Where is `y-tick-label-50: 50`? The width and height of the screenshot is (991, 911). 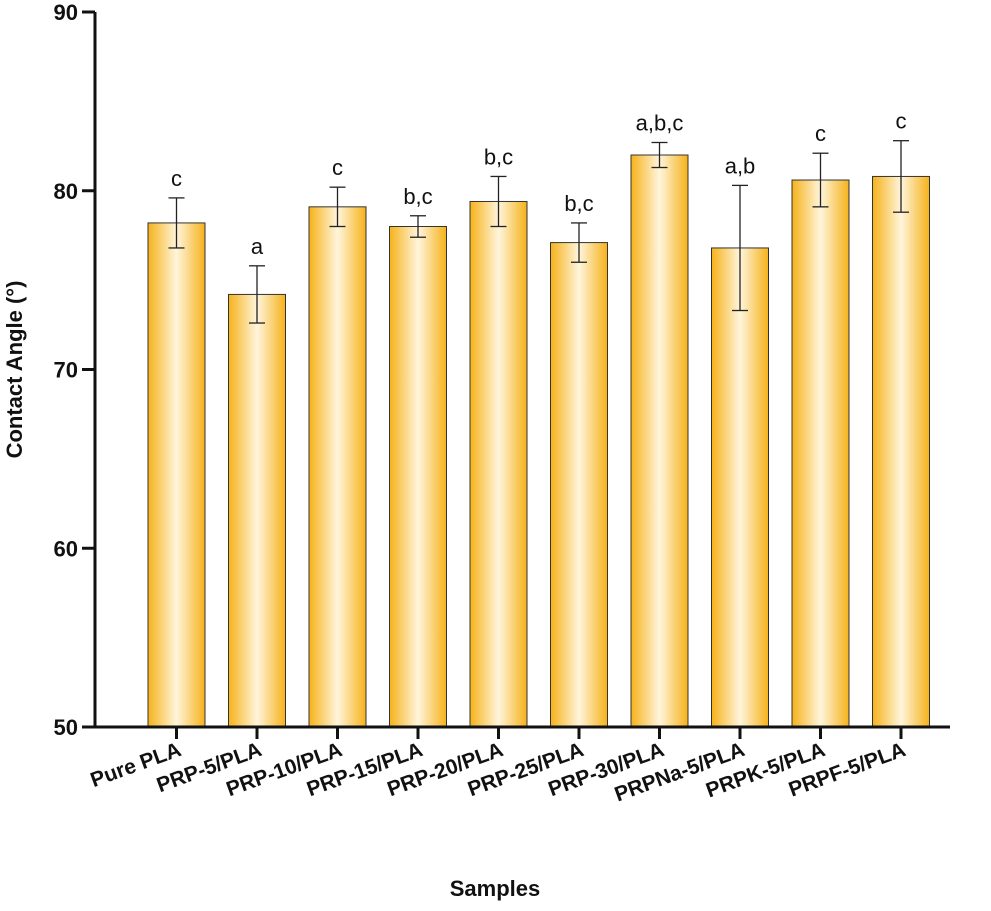 y-tick-label-50: 50 is located at coordinates (66, 727).